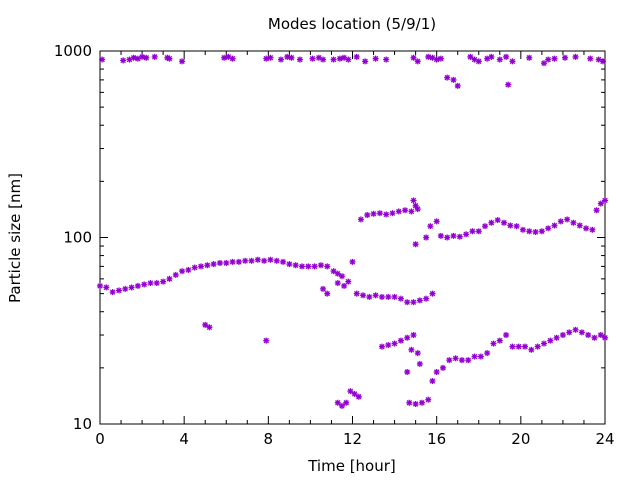 This screenshot has height=480, width=640. What do you see at coordinates (604, 439) in the screenshot?
I see `x-tick-label: 24` at bounding box center [604, 439].